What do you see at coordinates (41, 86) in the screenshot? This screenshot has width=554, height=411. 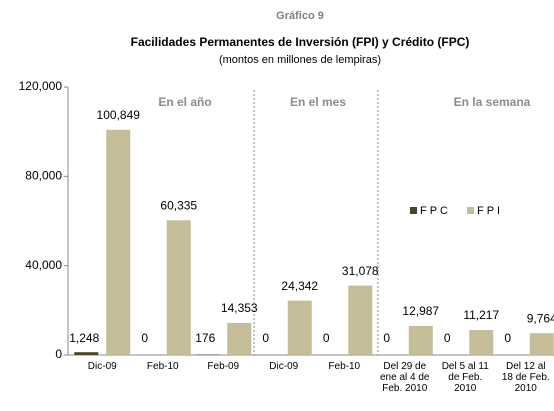 I see `y-tick-label: 120,000` at bounding box center [41, 86].